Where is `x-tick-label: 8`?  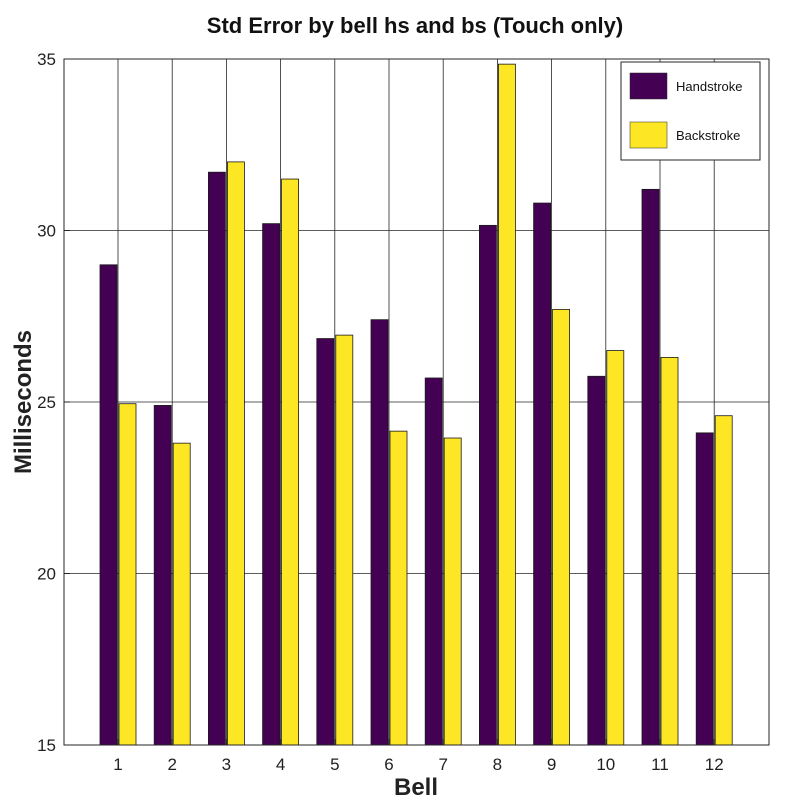 x-tick-label: 8 is located at coordinates (497, 764).